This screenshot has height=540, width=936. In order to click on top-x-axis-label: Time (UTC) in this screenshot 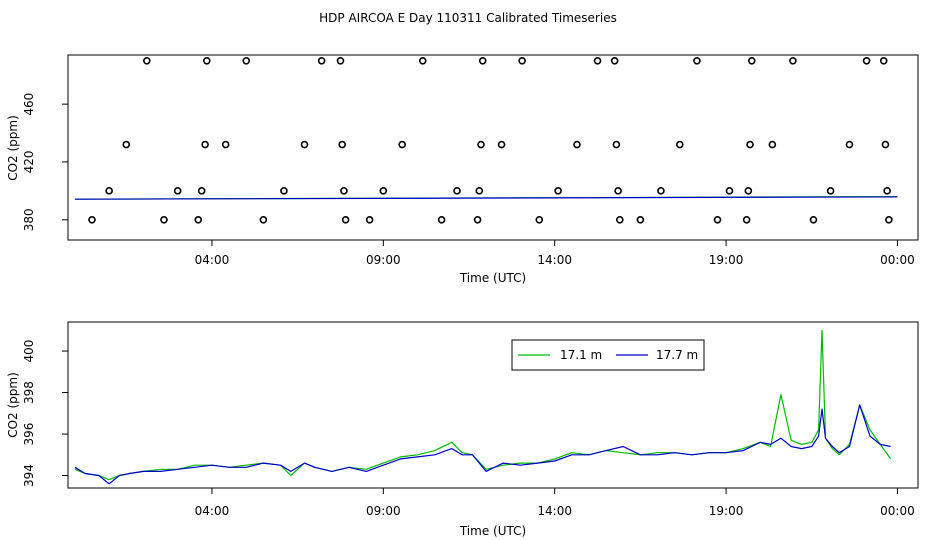, I will do `click(492, 278)`.